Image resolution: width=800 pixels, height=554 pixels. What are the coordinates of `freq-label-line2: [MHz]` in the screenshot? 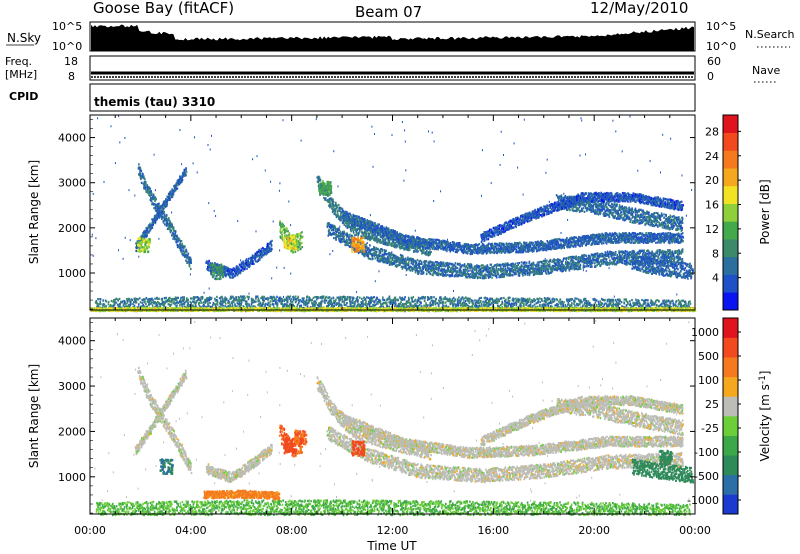 It's located at (21, 74).